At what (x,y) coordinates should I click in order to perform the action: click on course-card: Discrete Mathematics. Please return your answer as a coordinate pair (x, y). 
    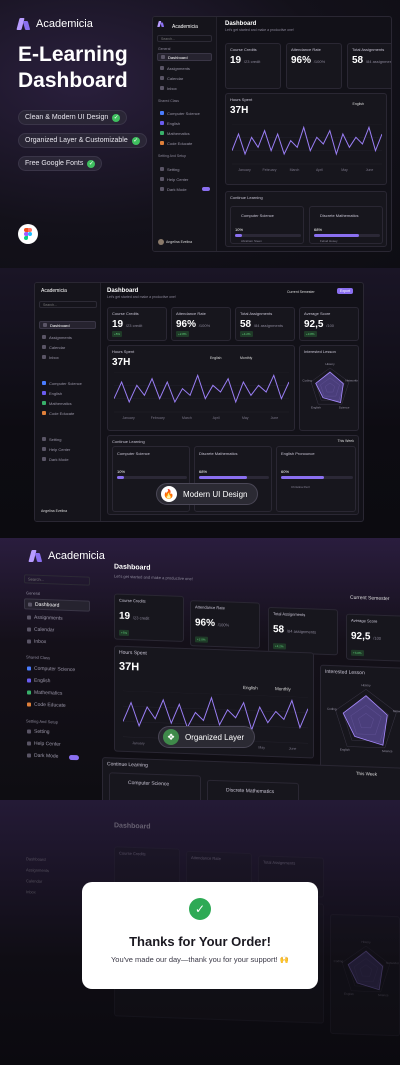
    Looking at the image, I should click on (253, 789).